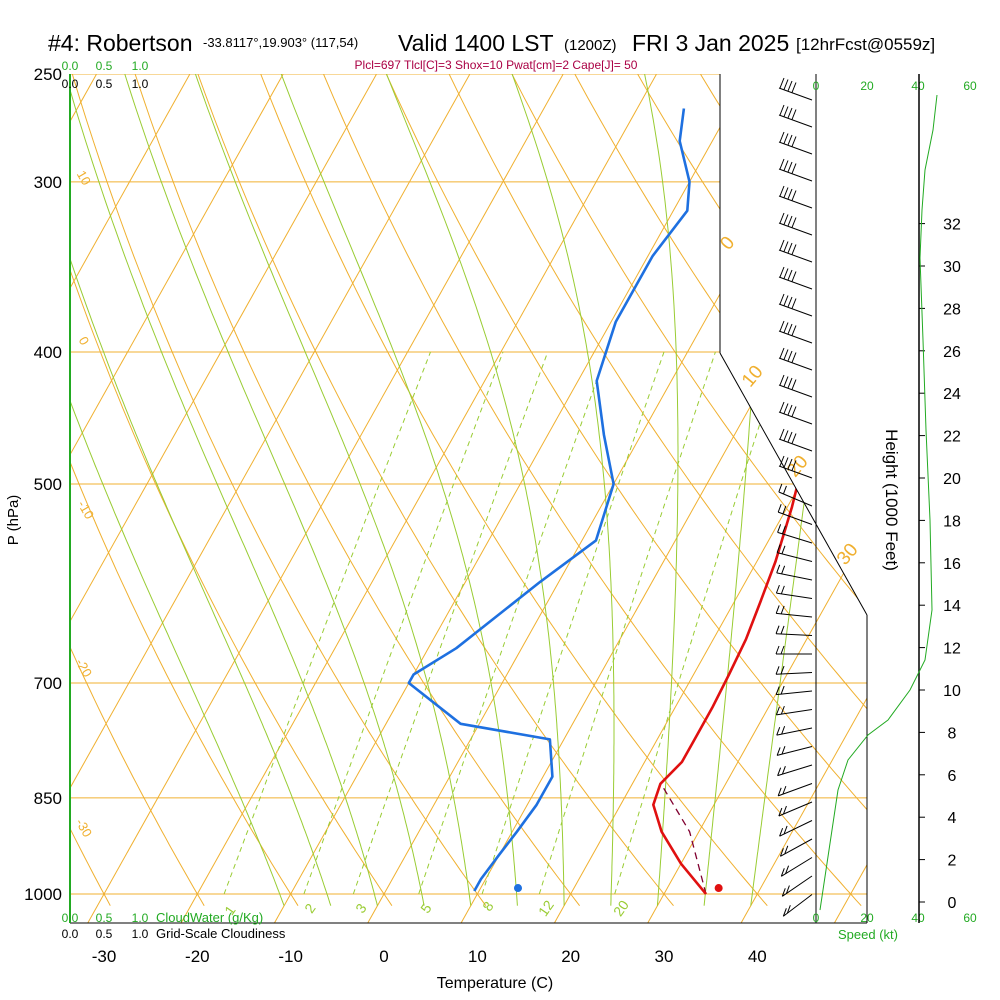 The image size is (1000, 1000). I want to click on height-tick-label: 4, so click(952, 818).